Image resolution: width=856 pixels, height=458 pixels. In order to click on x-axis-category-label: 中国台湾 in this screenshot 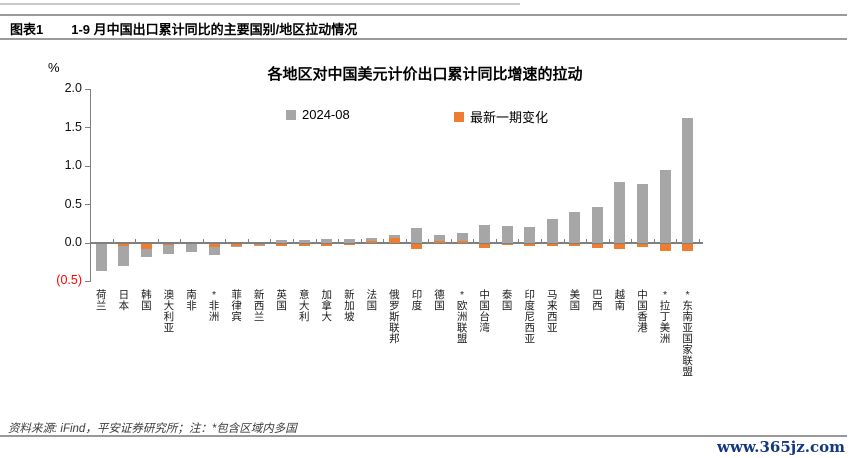, I will do `click(484, 311)`.